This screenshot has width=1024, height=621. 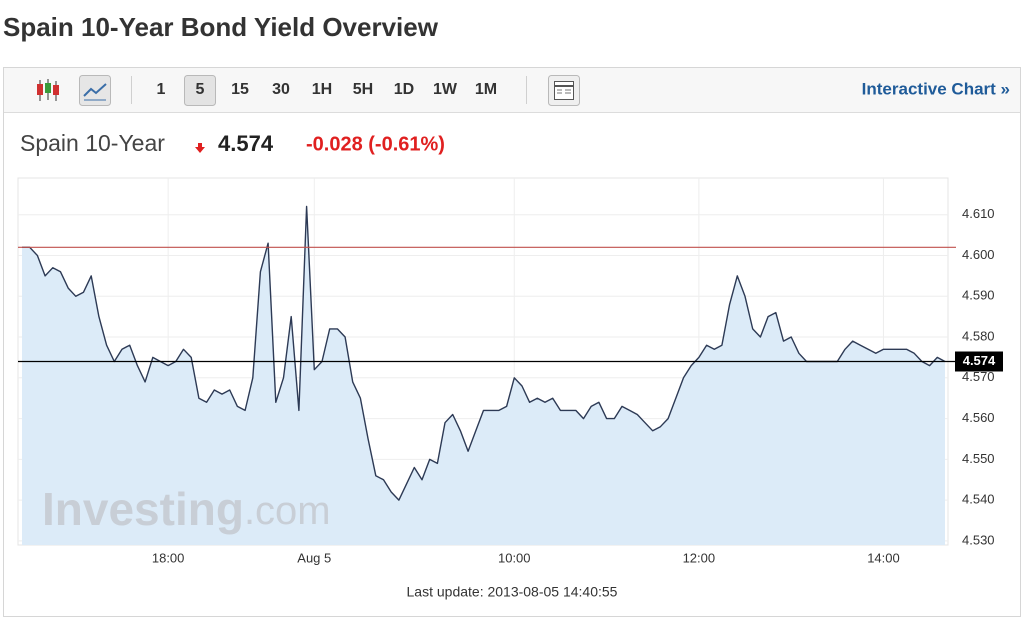 I want to click on y-tick-label: 4.610, so click(x=978, y=213).